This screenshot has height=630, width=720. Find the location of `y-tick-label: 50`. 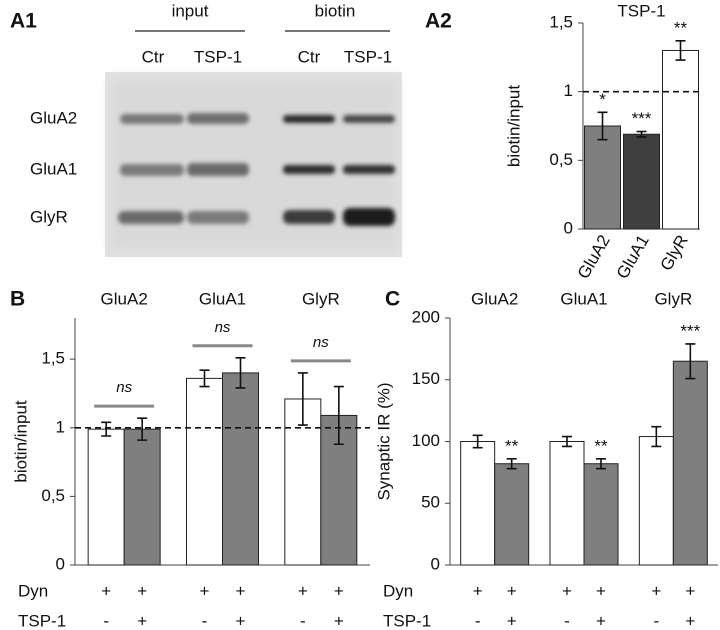

y-tick-label: 50 is located at coordinates (430, 502).